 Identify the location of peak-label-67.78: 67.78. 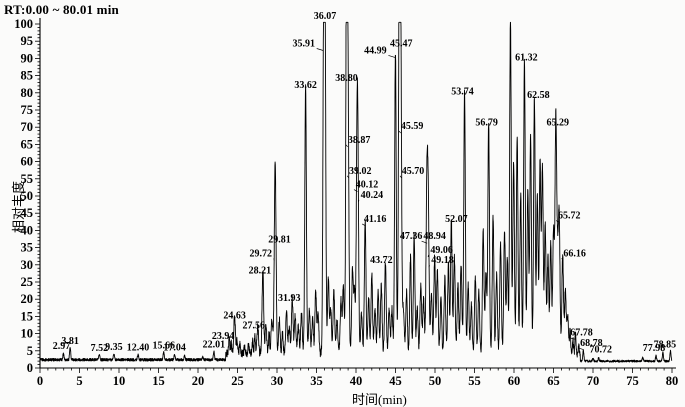
(581, 332).